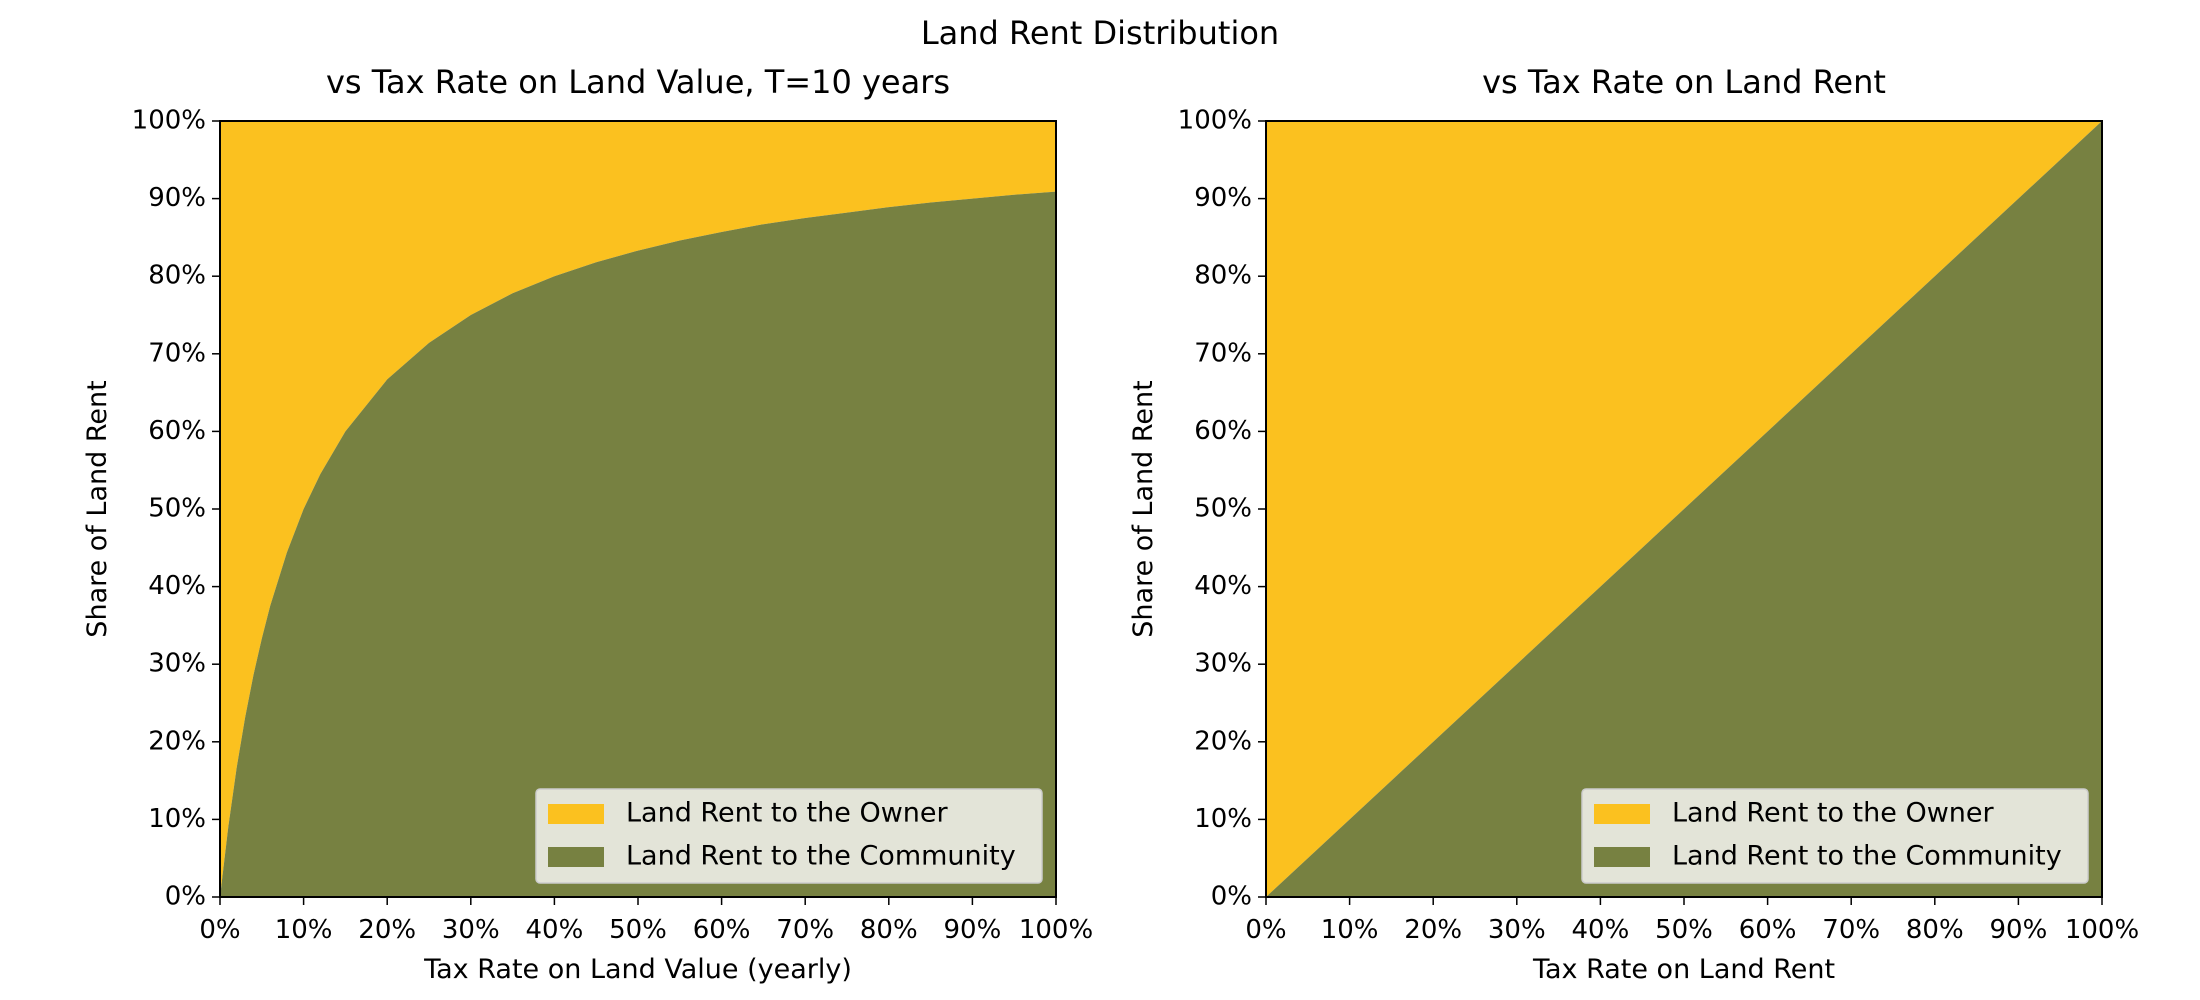 This screenshot has height=1000, width=2200. What do you see at coordinates (638, 82) in the screenshot?
I see `chart-title: vs Tax Rate on Land Value, T=10 years` at bounding box center [638, 82].